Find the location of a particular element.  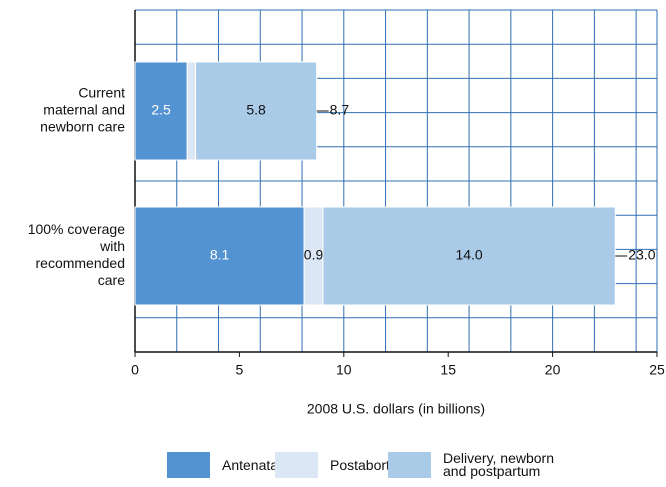

data-label: 14.0 is located at coordinates (468, 255).